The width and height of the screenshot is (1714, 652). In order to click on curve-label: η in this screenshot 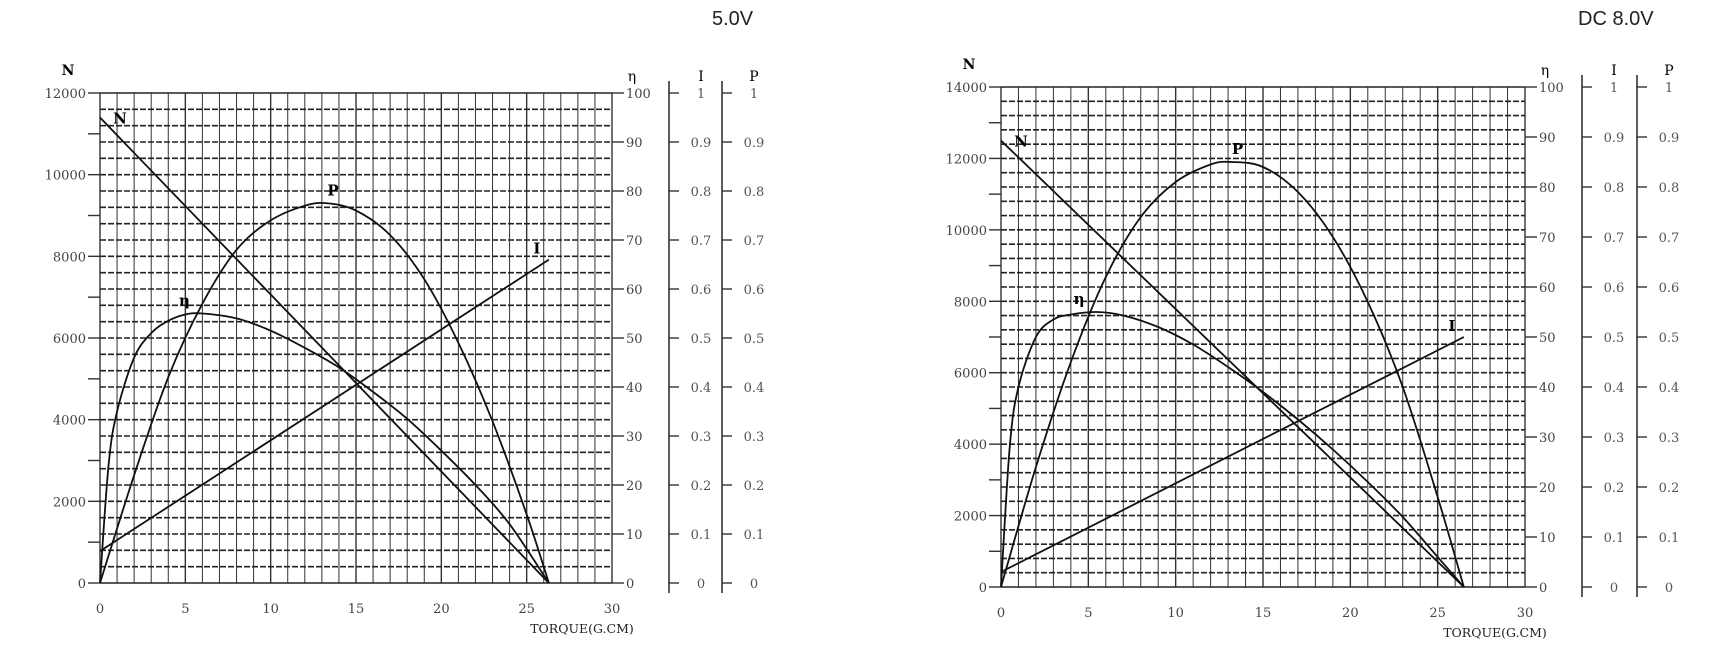, I will do `click(1079, 299)`.